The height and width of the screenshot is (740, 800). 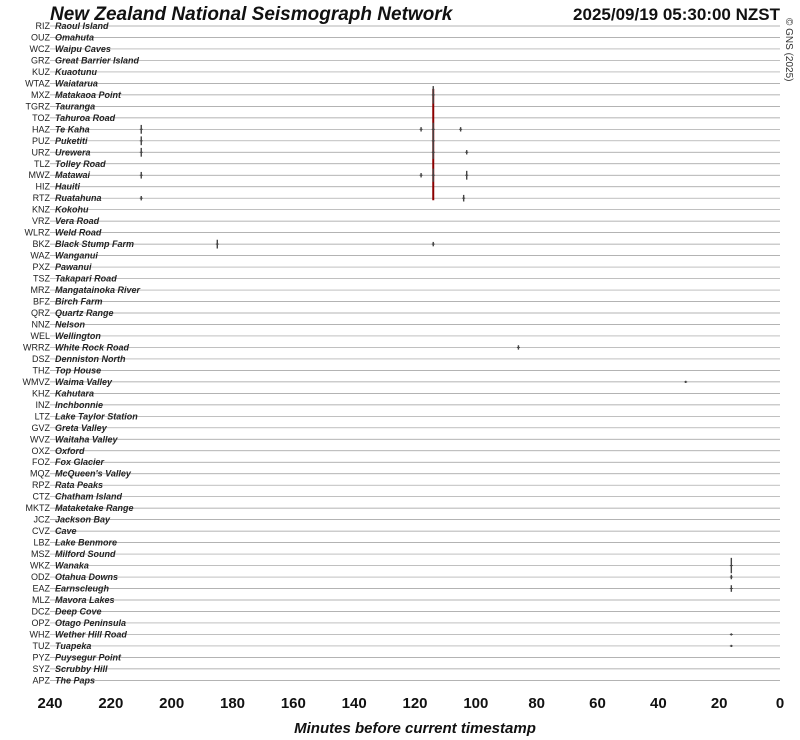 I want to click on station-code: MRZ, so click(x=41, y=290).